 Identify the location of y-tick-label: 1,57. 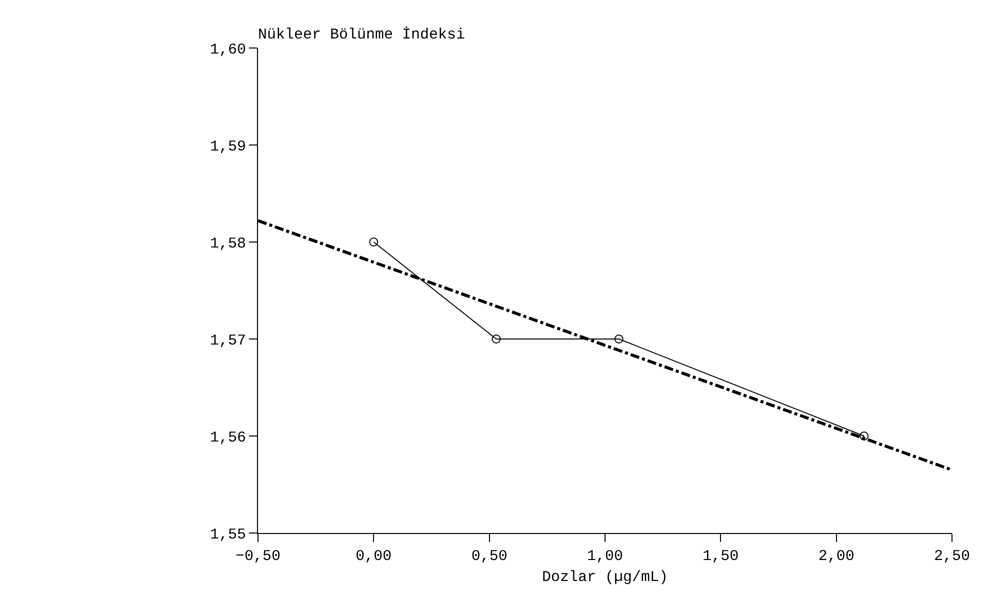
(228, 341).